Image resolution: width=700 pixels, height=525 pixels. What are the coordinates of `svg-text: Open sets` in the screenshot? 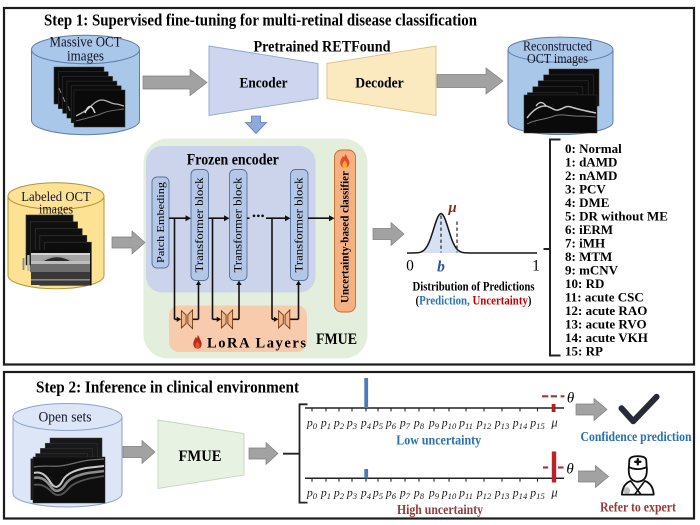 It's located at (65, 418).